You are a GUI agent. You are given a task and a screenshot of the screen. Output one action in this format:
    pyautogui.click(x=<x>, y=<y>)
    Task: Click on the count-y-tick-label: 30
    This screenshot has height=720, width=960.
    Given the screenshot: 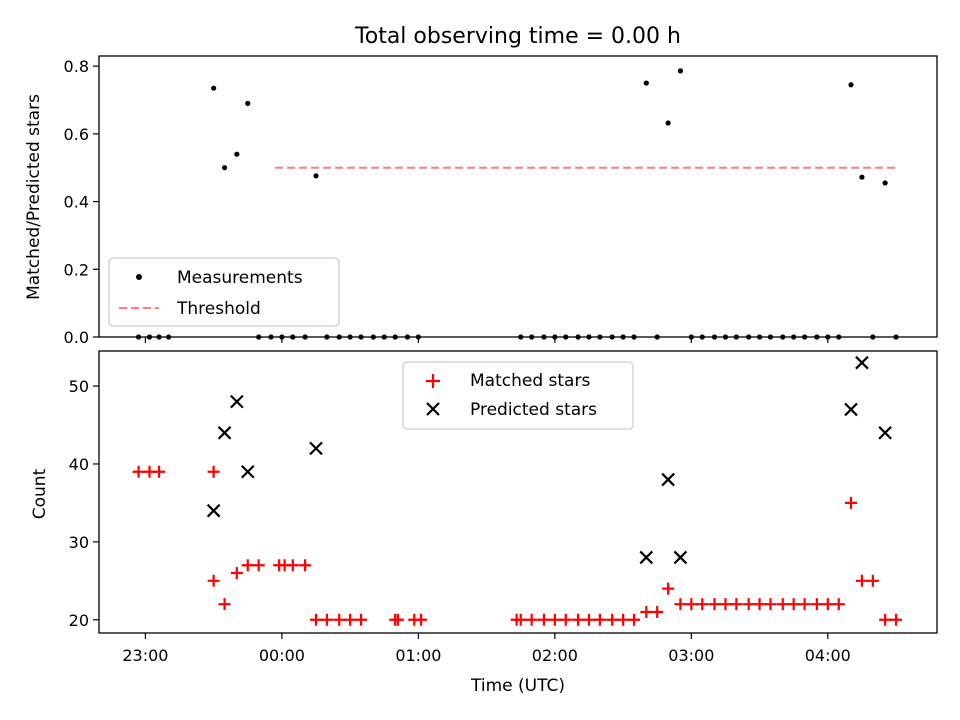 What is the action you would take?
    pyautogui.click(x=79, y=542)
    